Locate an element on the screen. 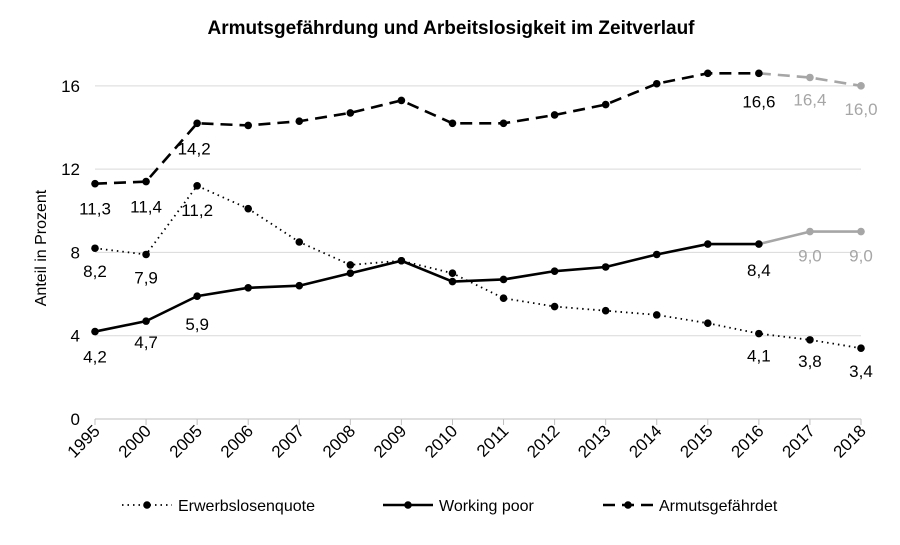 The image size is (900, 545). data-label: 7,9 is located at coordinates (146, 277).